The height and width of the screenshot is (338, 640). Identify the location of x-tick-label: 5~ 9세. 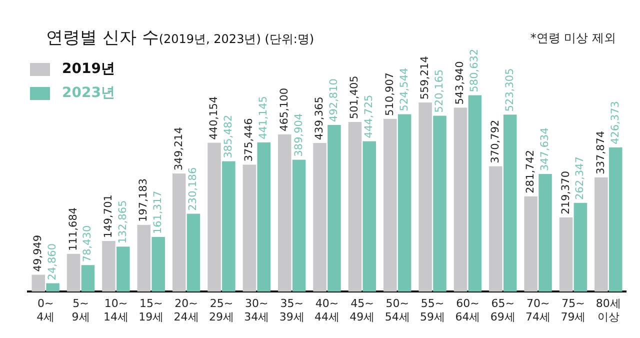
(81, 310).